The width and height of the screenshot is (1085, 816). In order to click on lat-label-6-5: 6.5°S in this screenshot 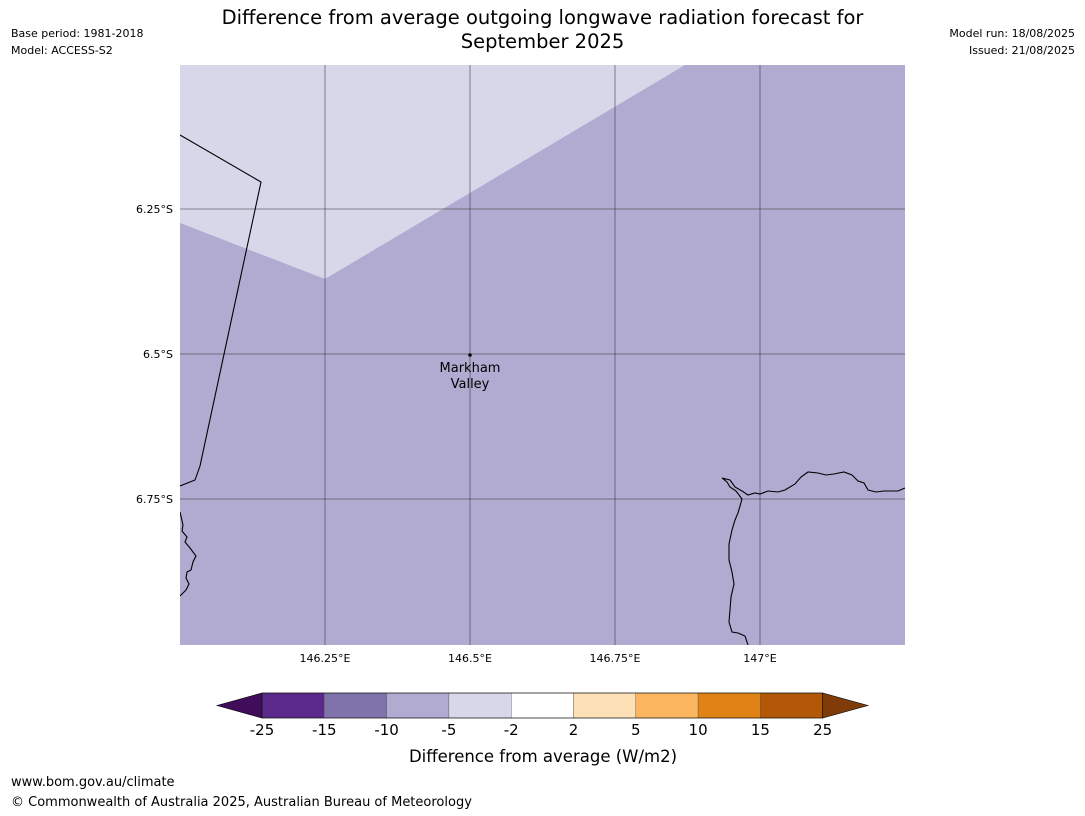, I will do `click(158, 354)`.